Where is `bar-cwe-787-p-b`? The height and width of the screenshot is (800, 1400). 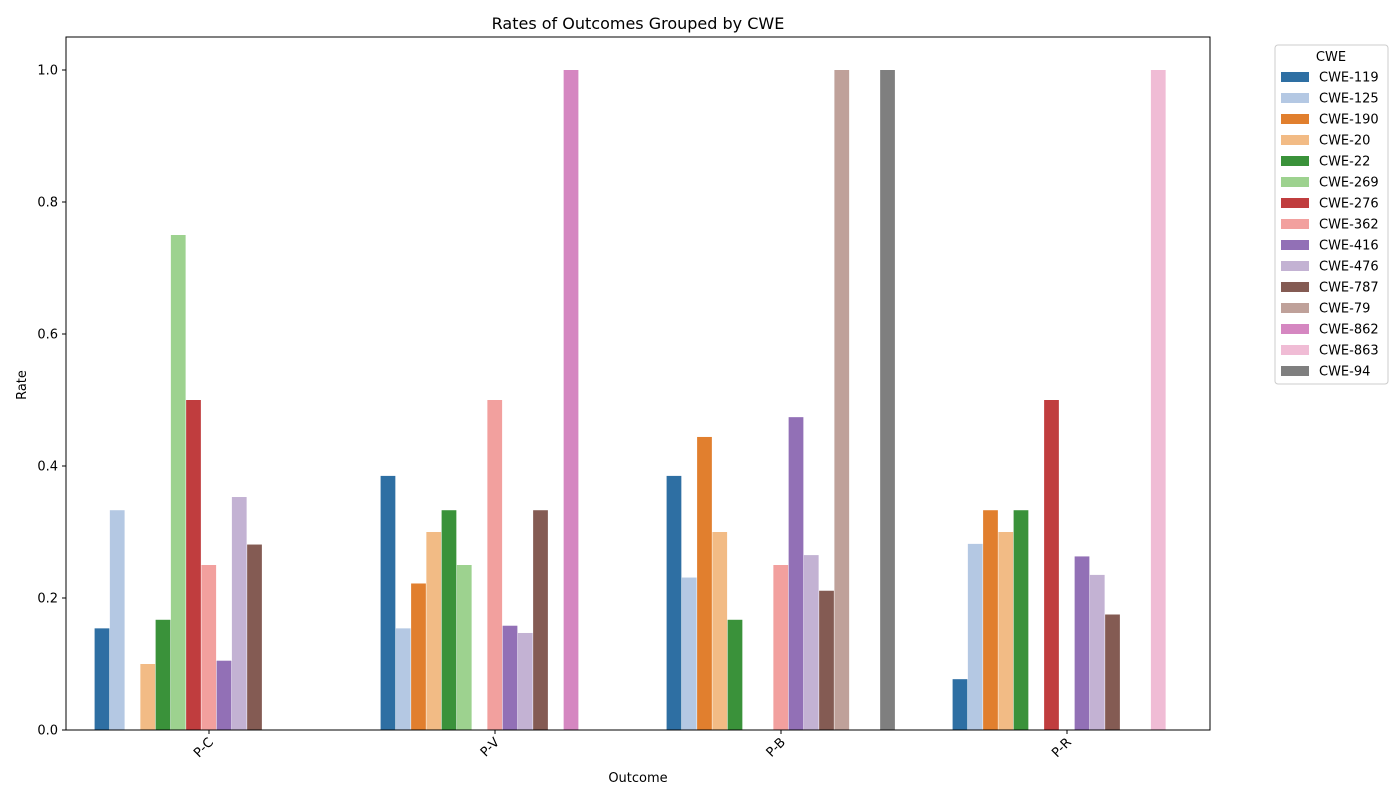
bar-cwe-787-p-b is located at coordinates (826, 660).